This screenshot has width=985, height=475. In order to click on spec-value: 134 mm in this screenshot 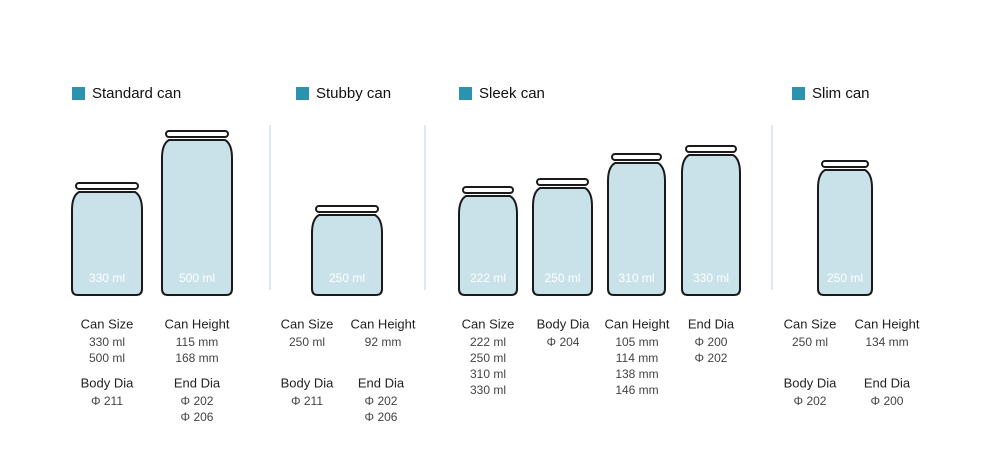, I will do `click(886, 342)`.